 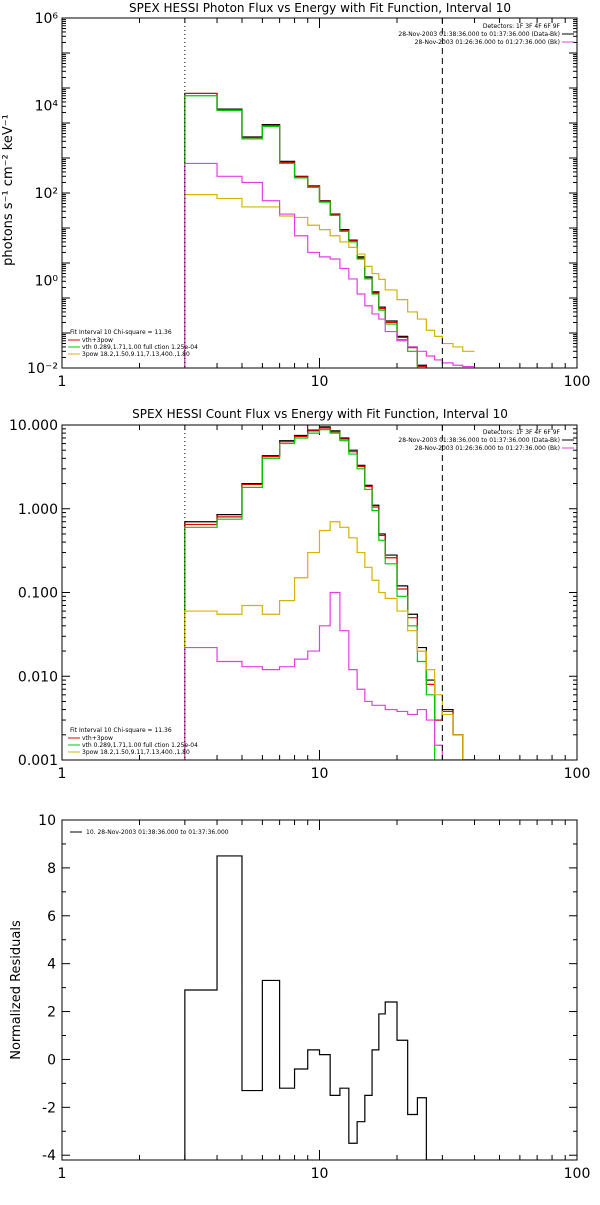 I want to click on photon-flux-series, so click(x=329, y=230).